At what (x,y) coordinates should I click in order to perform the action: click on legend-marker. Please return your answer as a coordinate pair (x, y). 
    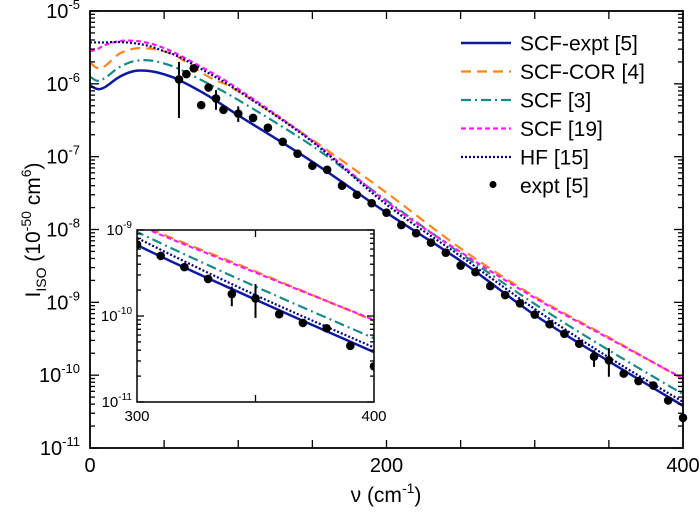
    Looking at the image, I should click on (493, 184).